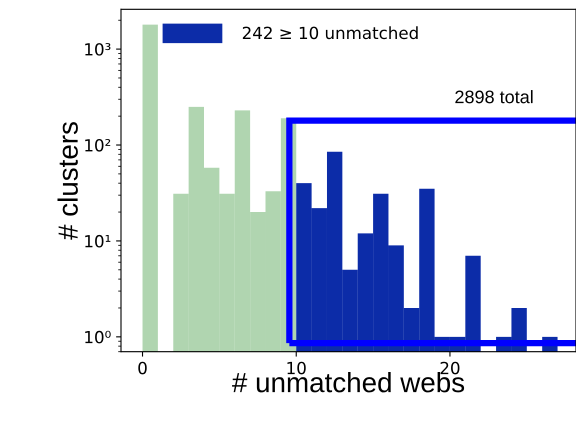  Describe the element at coordinates (142, 368) in the screenshot. I see `x-tick-label: 0` at that location.